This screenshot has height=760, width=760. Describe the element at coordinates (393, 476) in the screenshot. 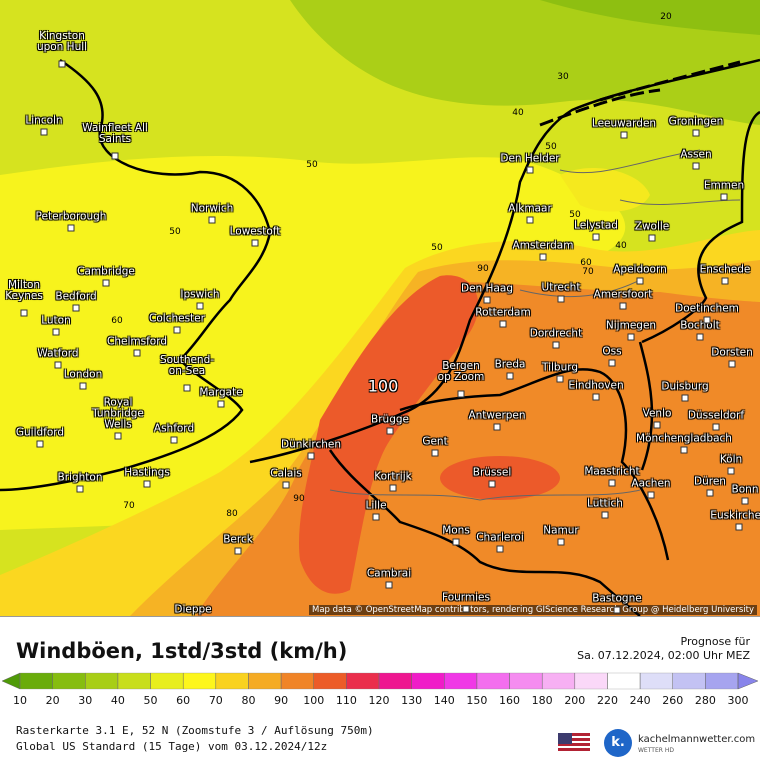

I see `place-label: Kortrijk` at that location.